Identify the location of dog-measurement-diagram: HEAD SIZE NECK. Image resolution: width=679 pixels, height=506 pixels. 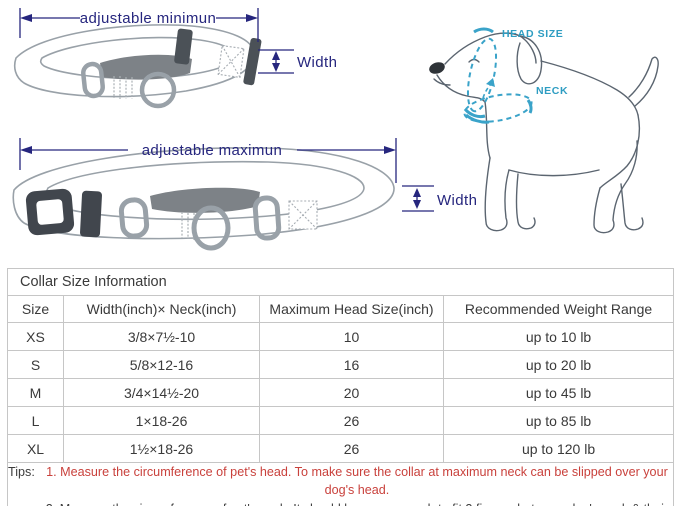
(544, 130).